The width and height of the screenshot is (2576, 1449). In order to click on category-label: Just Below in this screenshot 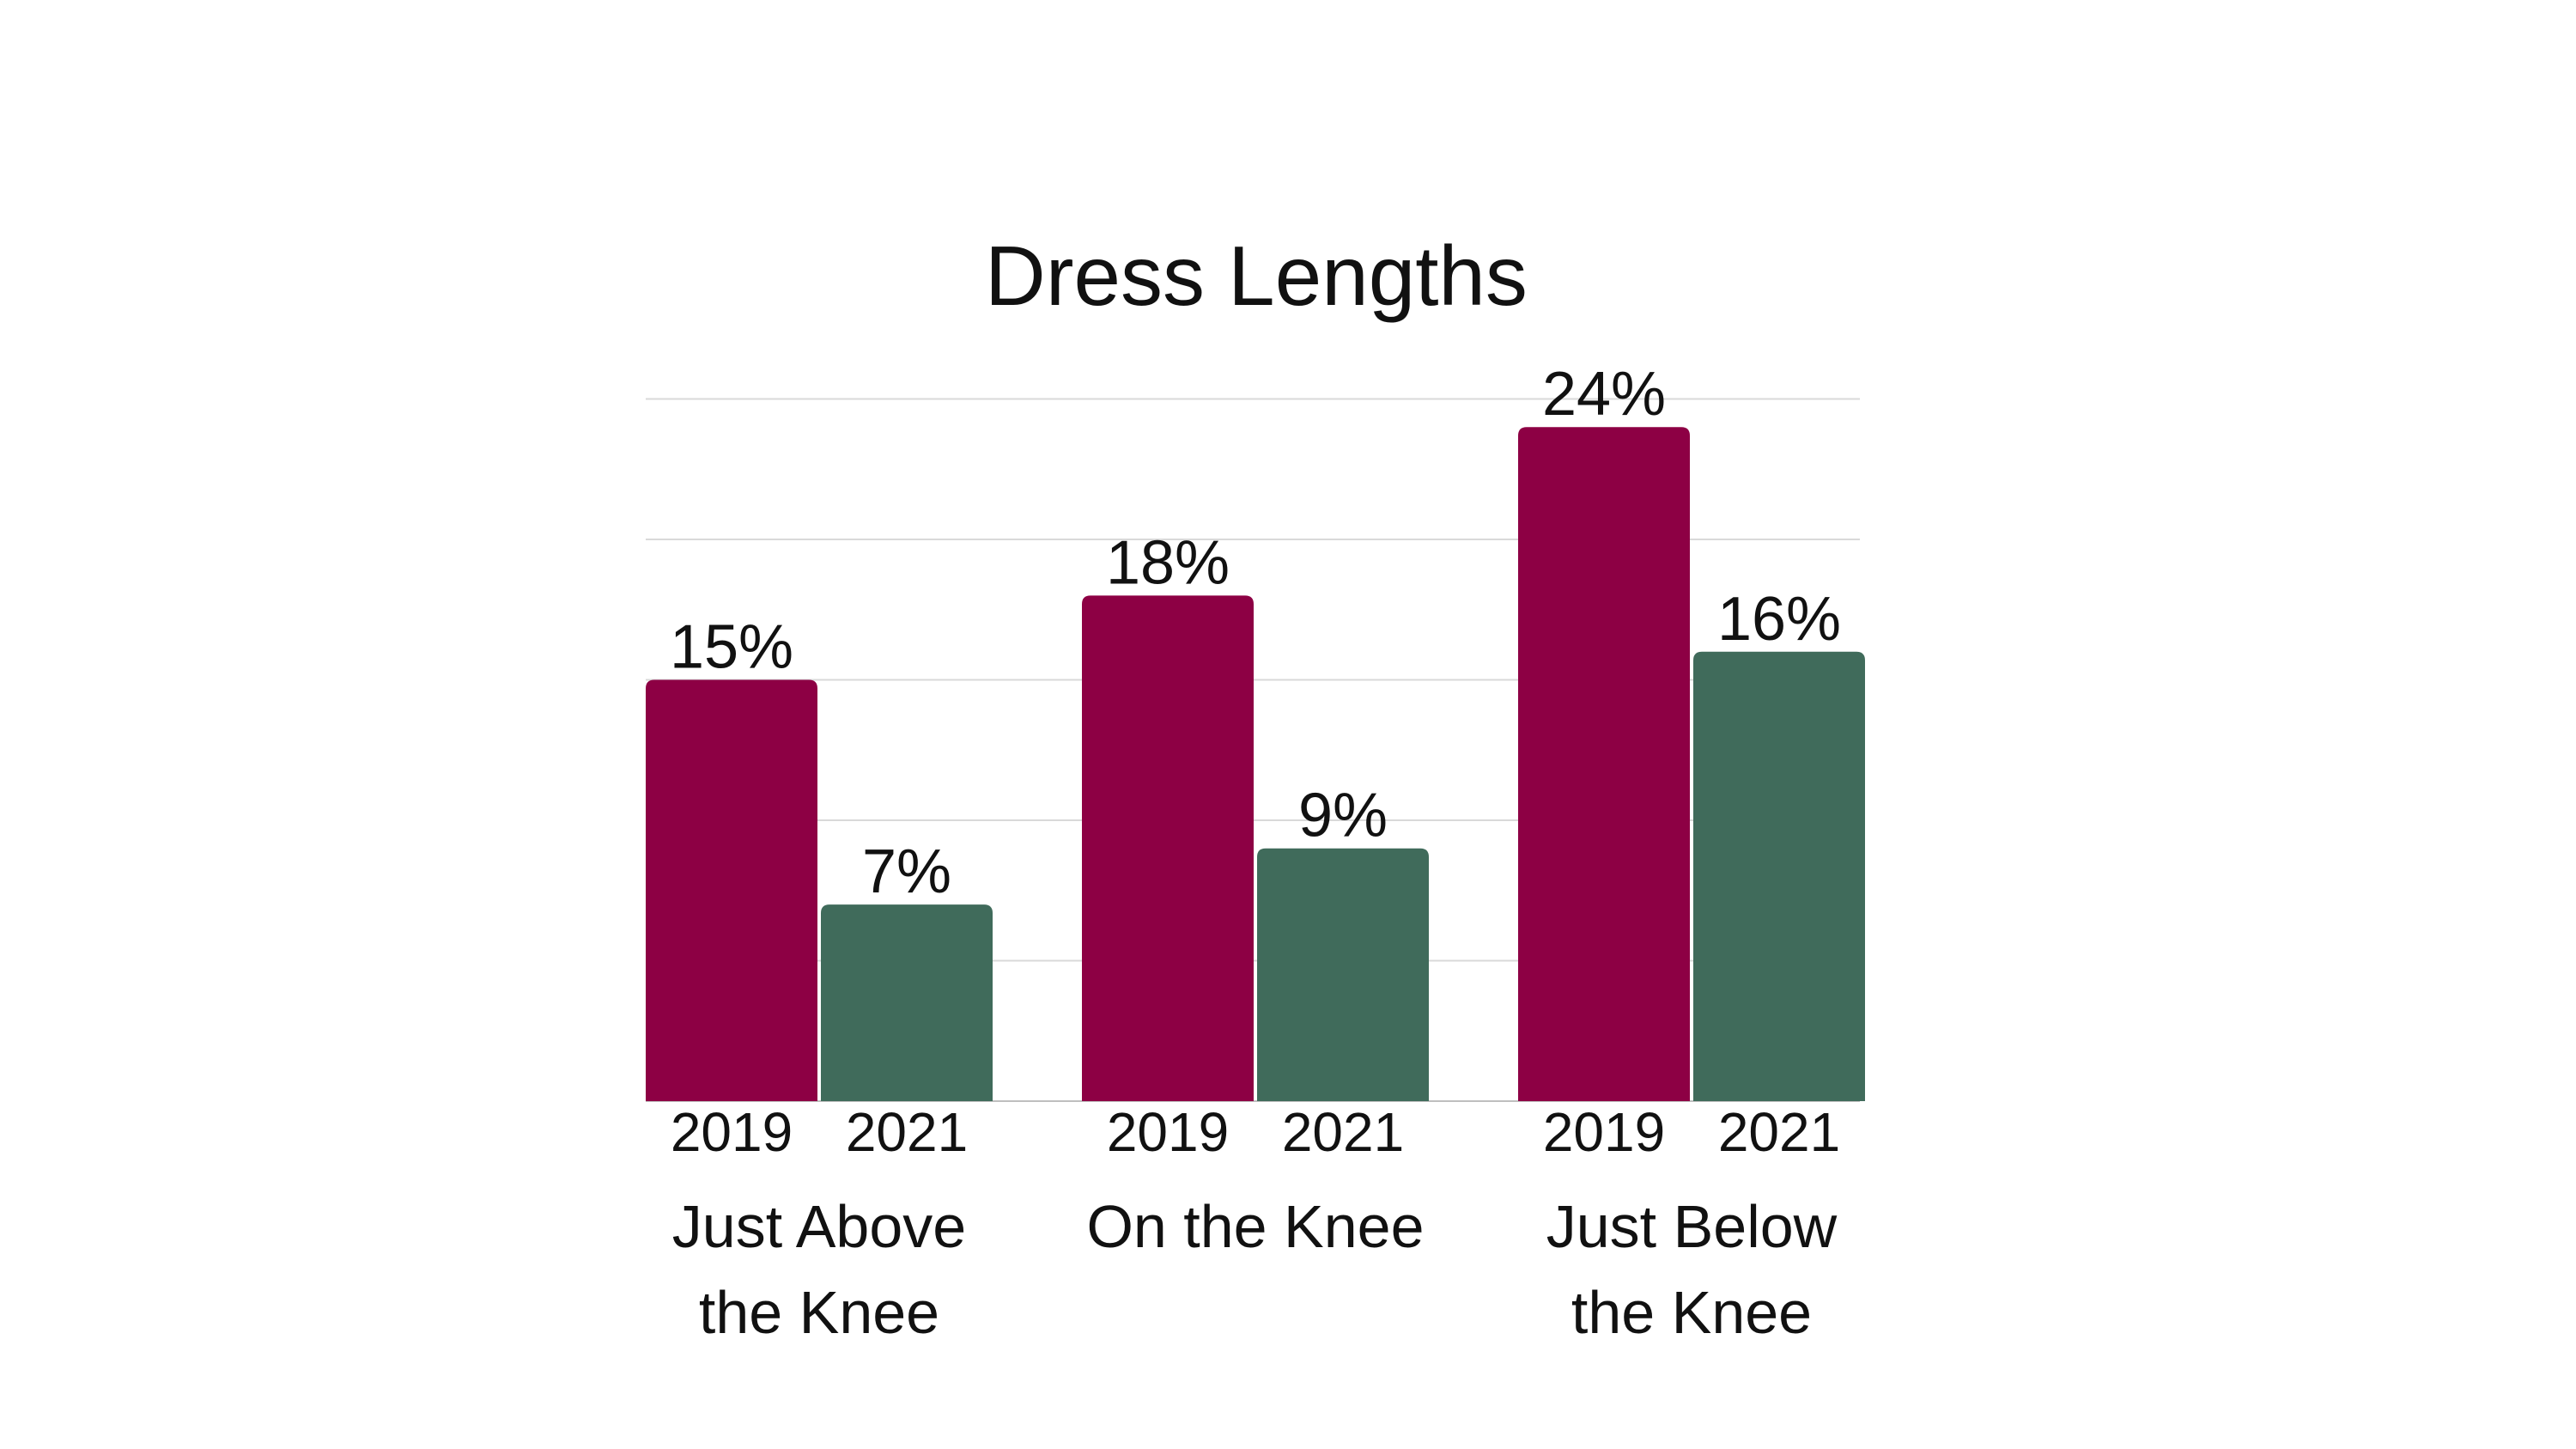, I will do `click(1692, 1226)`.